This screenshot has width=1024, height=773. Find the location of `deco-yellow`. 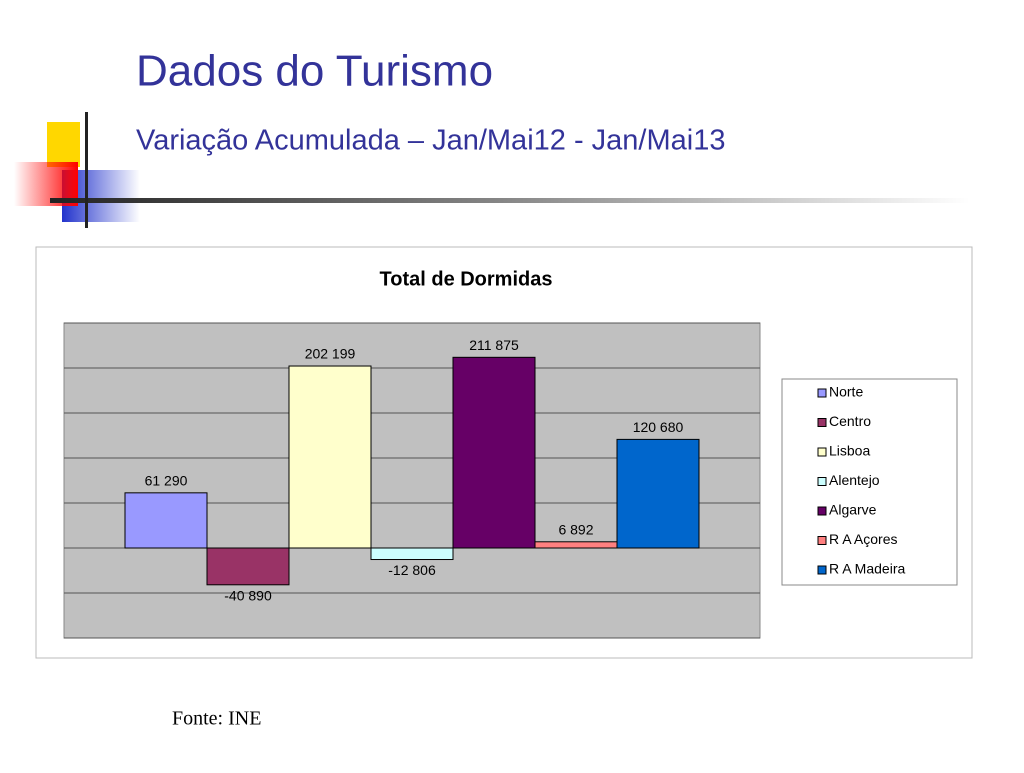

deco-yellow is located at coordinates (63, 144).